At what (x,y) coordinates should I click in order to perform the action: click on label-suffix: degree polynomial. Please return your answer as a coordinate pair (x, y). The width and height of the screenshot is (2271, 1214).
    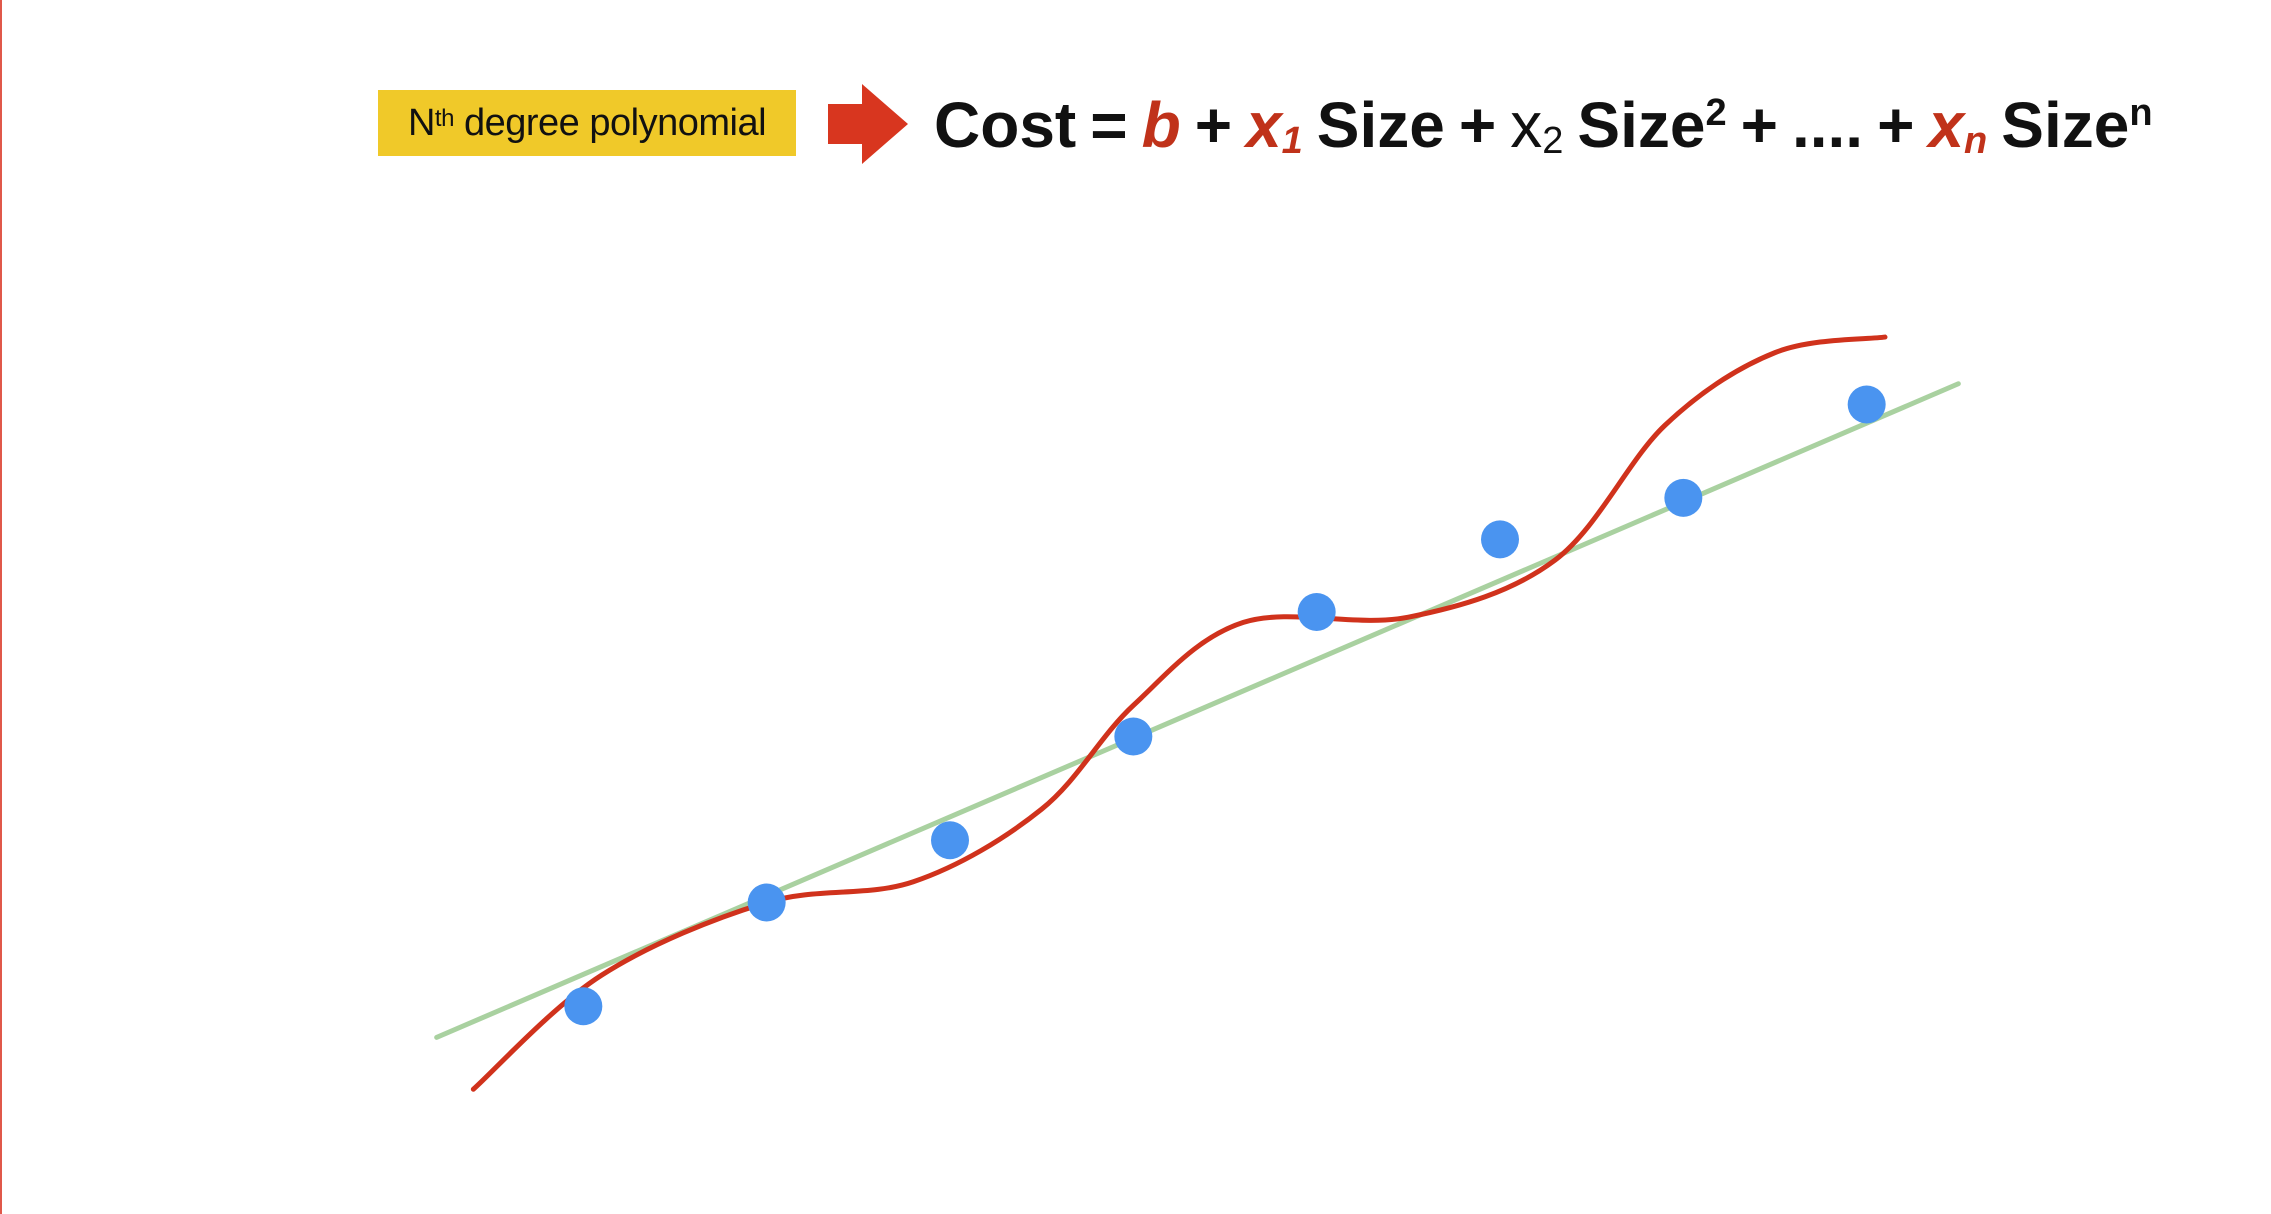
    Looking at the image, I should click on (610, 122).